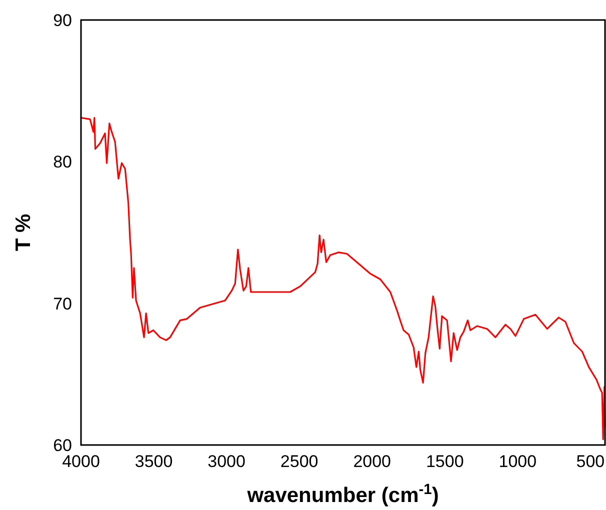 This screenshot has height=510, width=606. Describe the element at coordinates (342, 494) in the screenshot. I see `x-axis-title: wavenumber (cm$^{-1}$)` at that location.